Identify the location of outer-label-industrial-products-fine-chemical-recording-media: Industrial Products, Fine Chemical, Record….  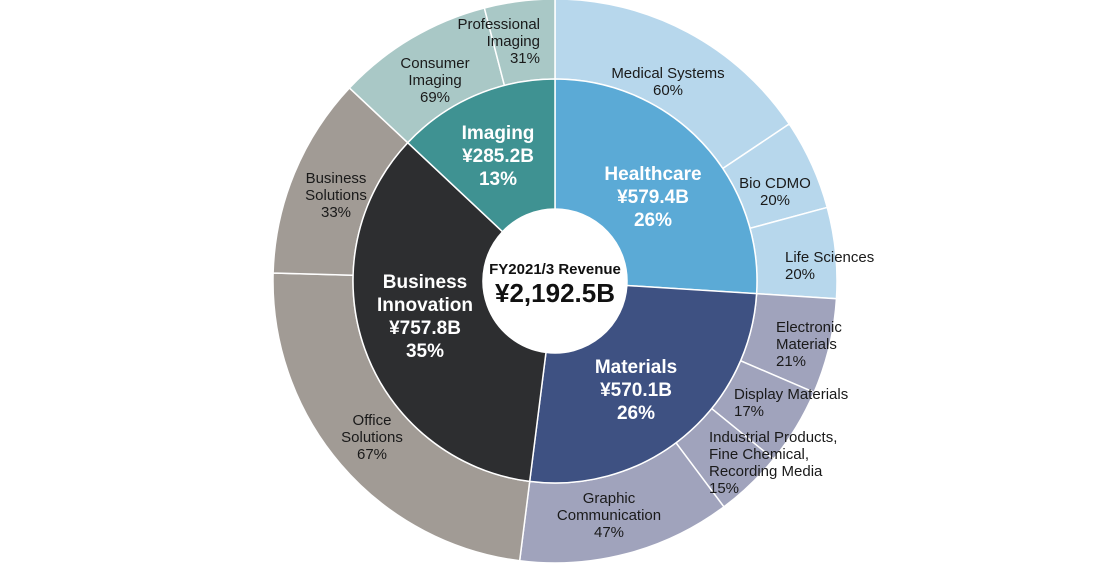
(773, 463).